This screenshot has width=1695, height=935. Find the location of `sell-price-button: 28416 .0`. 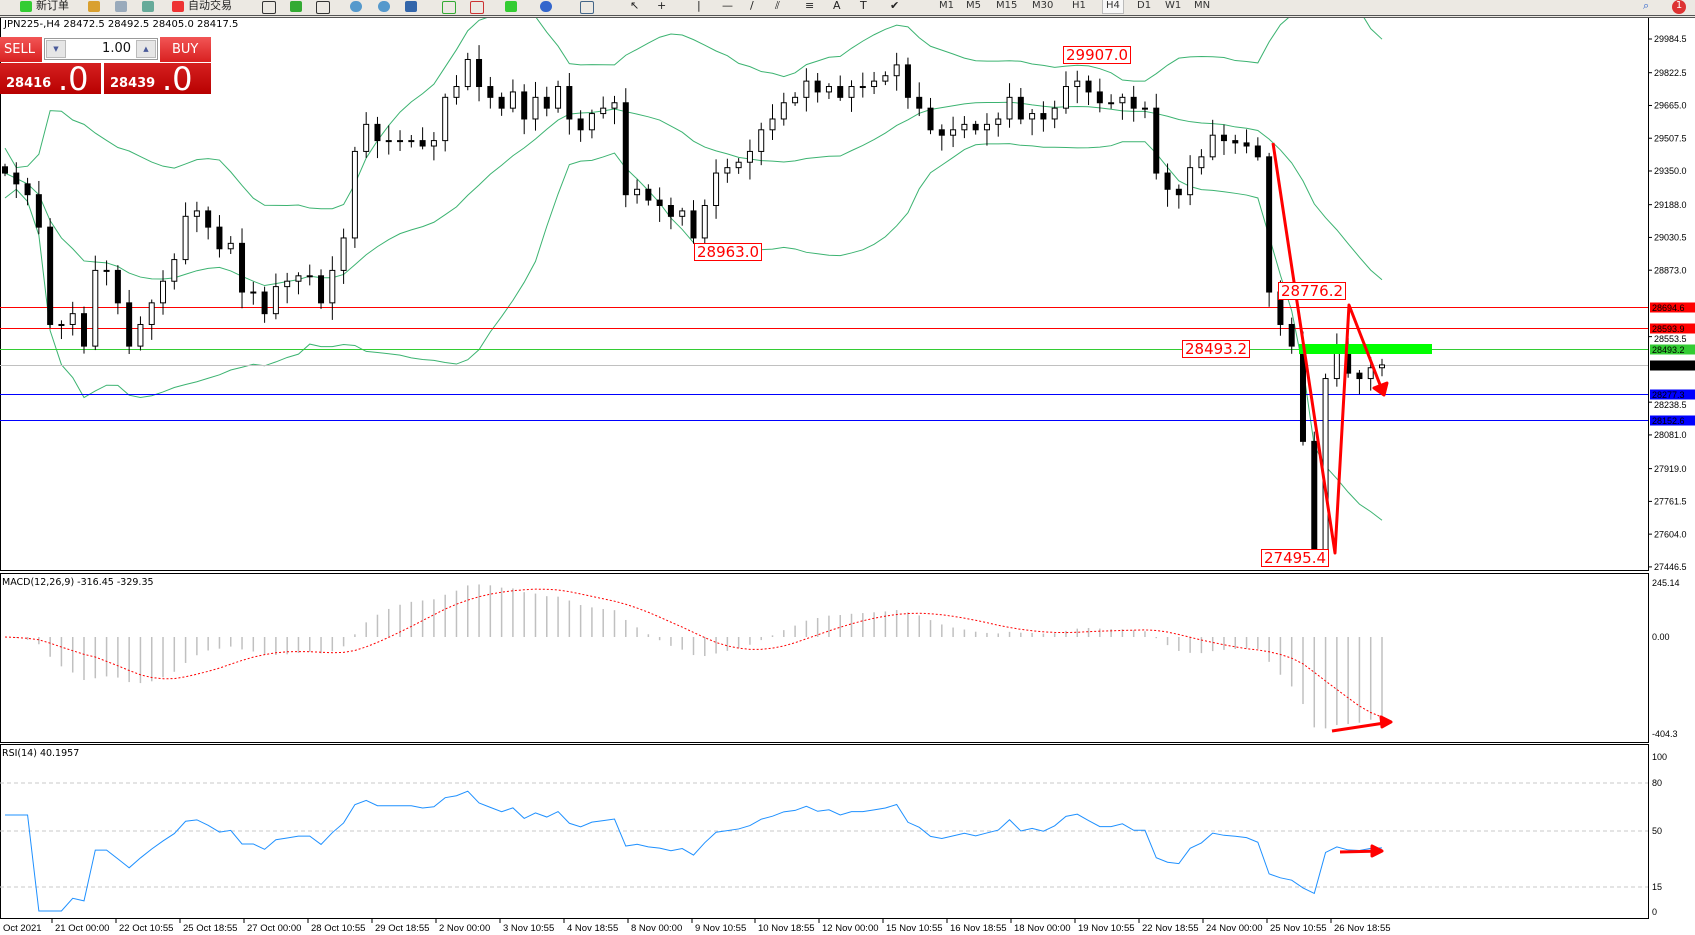

sell-price-button: 28416 .0 is located at coordinates (50, 78).